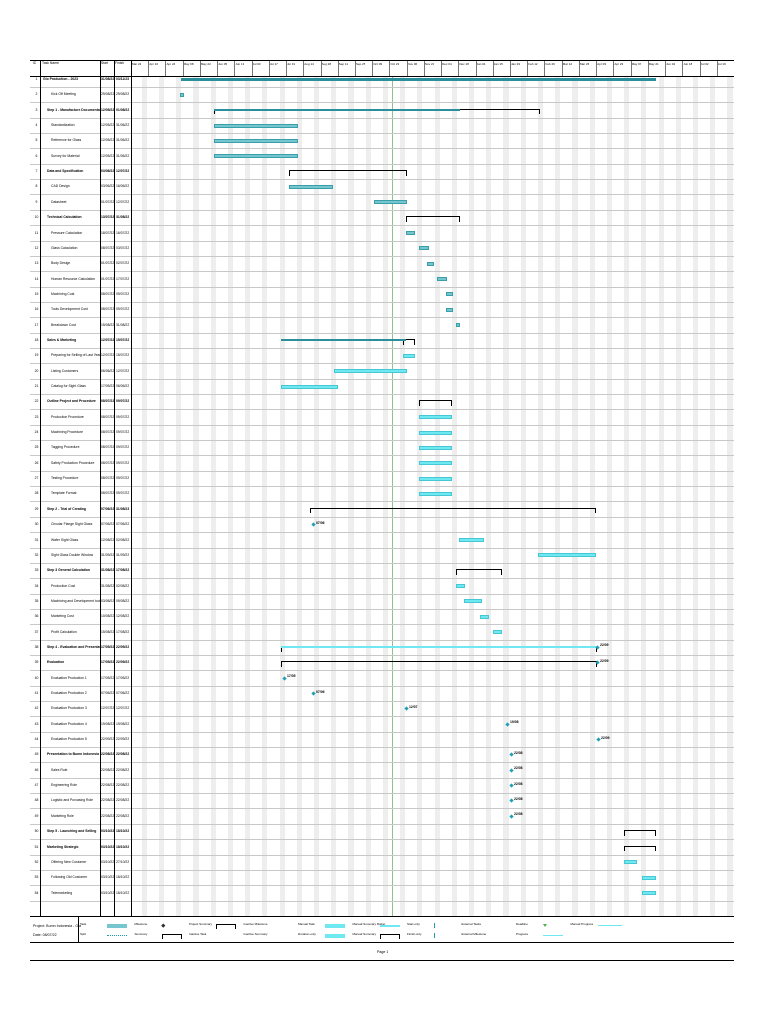 This screenshot has height=1024, width=768. What do you see at coordinates (73, 109) in the screenshot?
I see `task-name: Step 1 - Manufacture Documentation` at bounding box center [73, 109].